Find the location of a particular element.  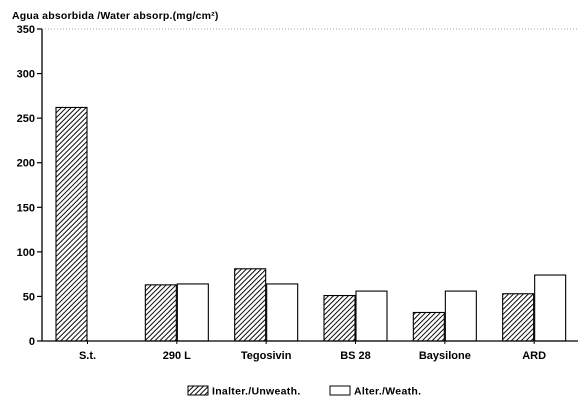

x-tick-label: S.t. is located at coordinates (87, 356).